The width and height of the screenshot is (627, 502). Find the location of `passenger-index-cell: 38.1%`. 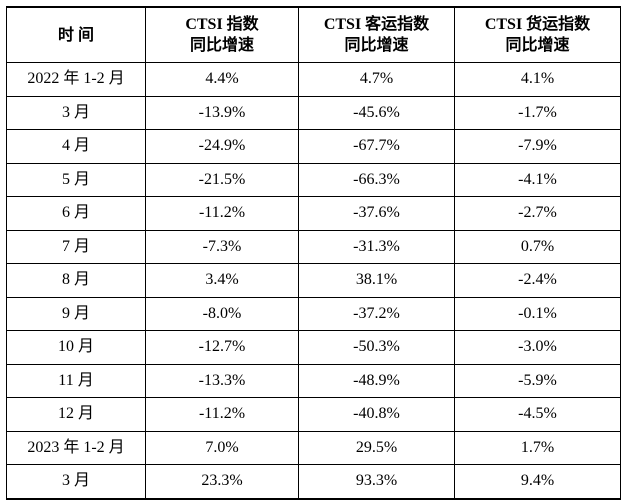

passenger-index-cell: 38.1% is located at coordinates (376, 280).